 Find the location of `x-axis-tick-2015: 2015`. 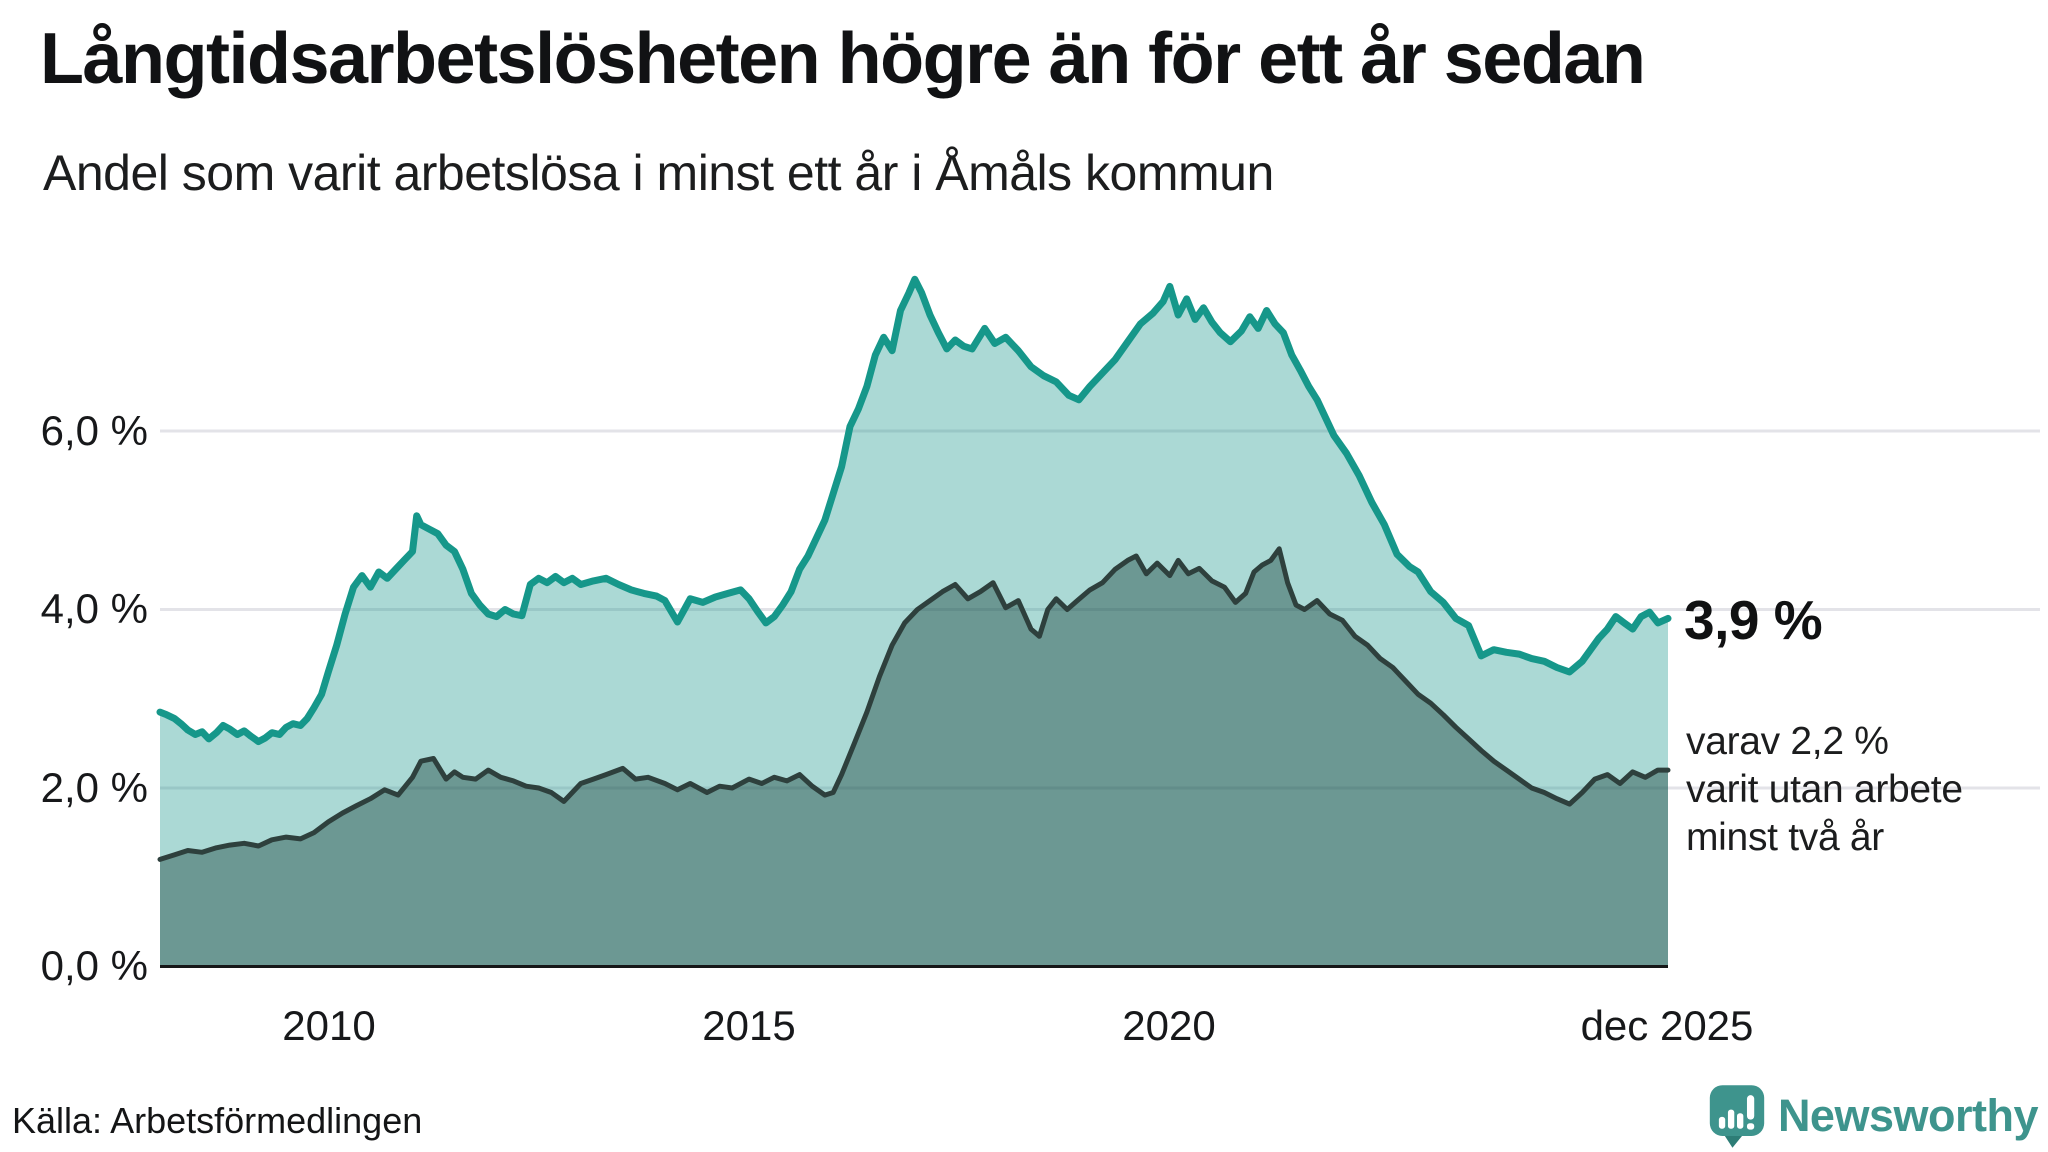

x-axis-tick-2015: 2015 is located at coordinates (749, 1025).